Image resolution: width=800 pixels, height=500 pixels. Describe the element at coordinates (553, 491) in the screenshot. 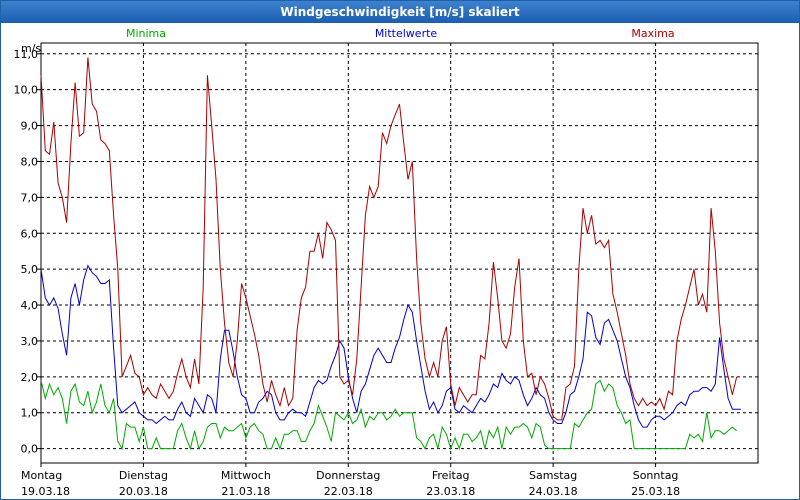

I see `x-tick-date: 24.03.18` at that location.